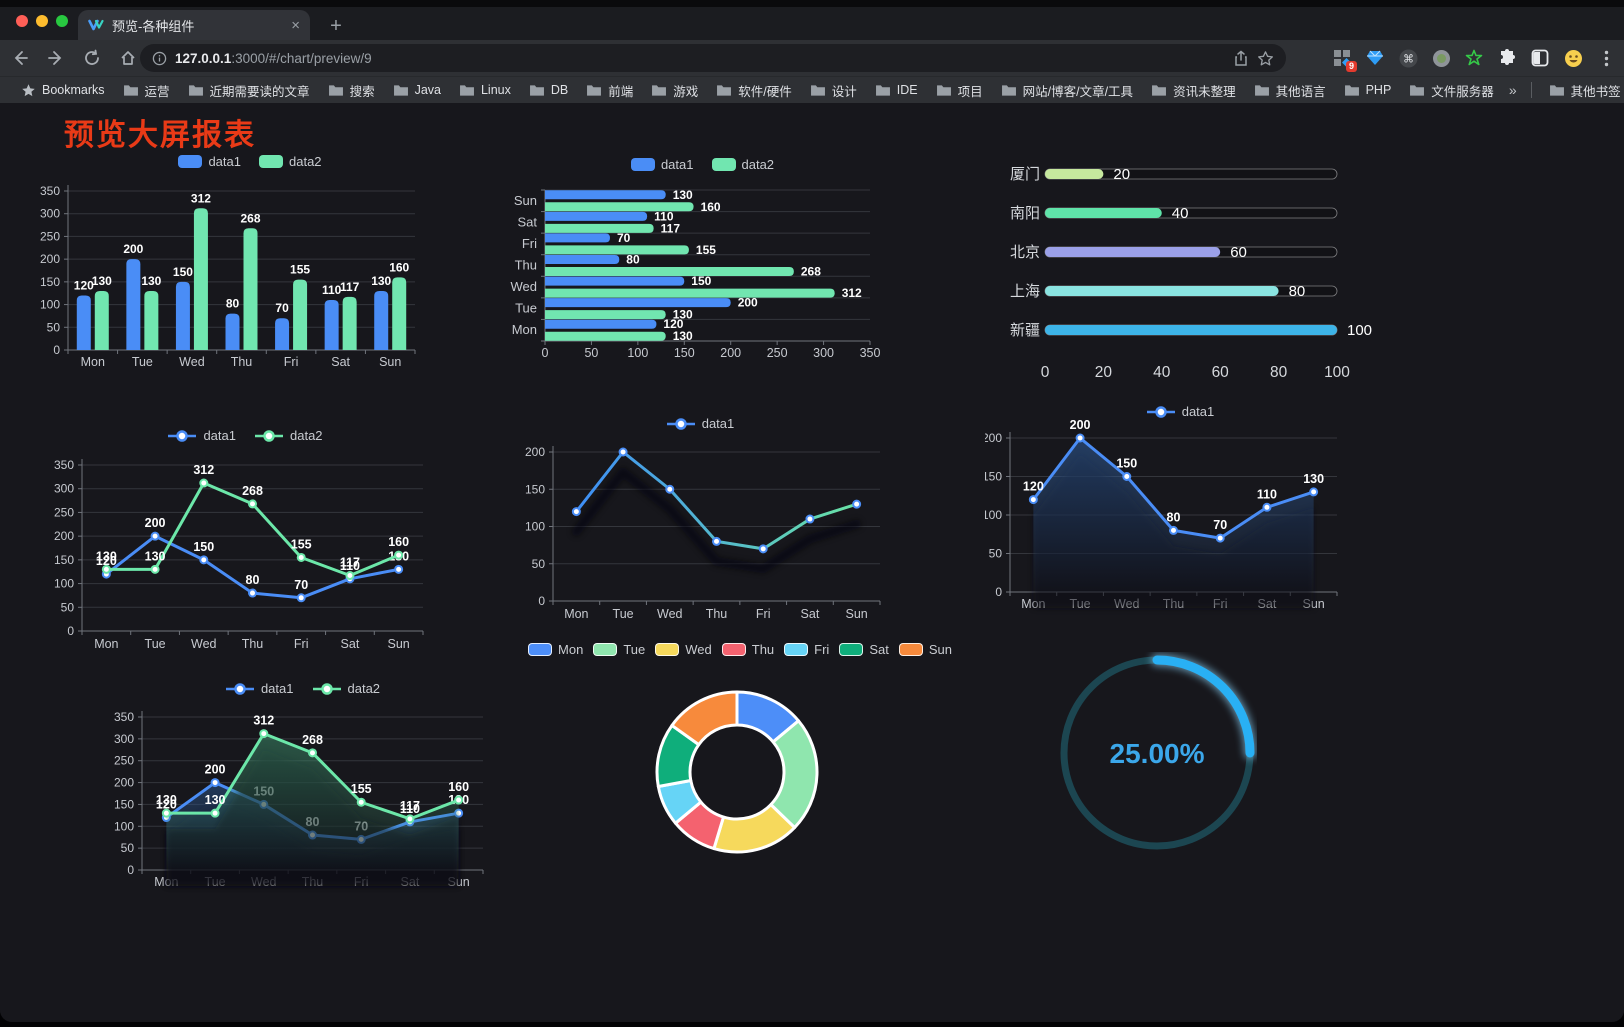 This screenshot has width=1624, height=1027. What do you see at coordinates (1451, 90) in the screenshot?
I see `bookmark-folder: 文件服务器` at bounding box center [1451, 90].